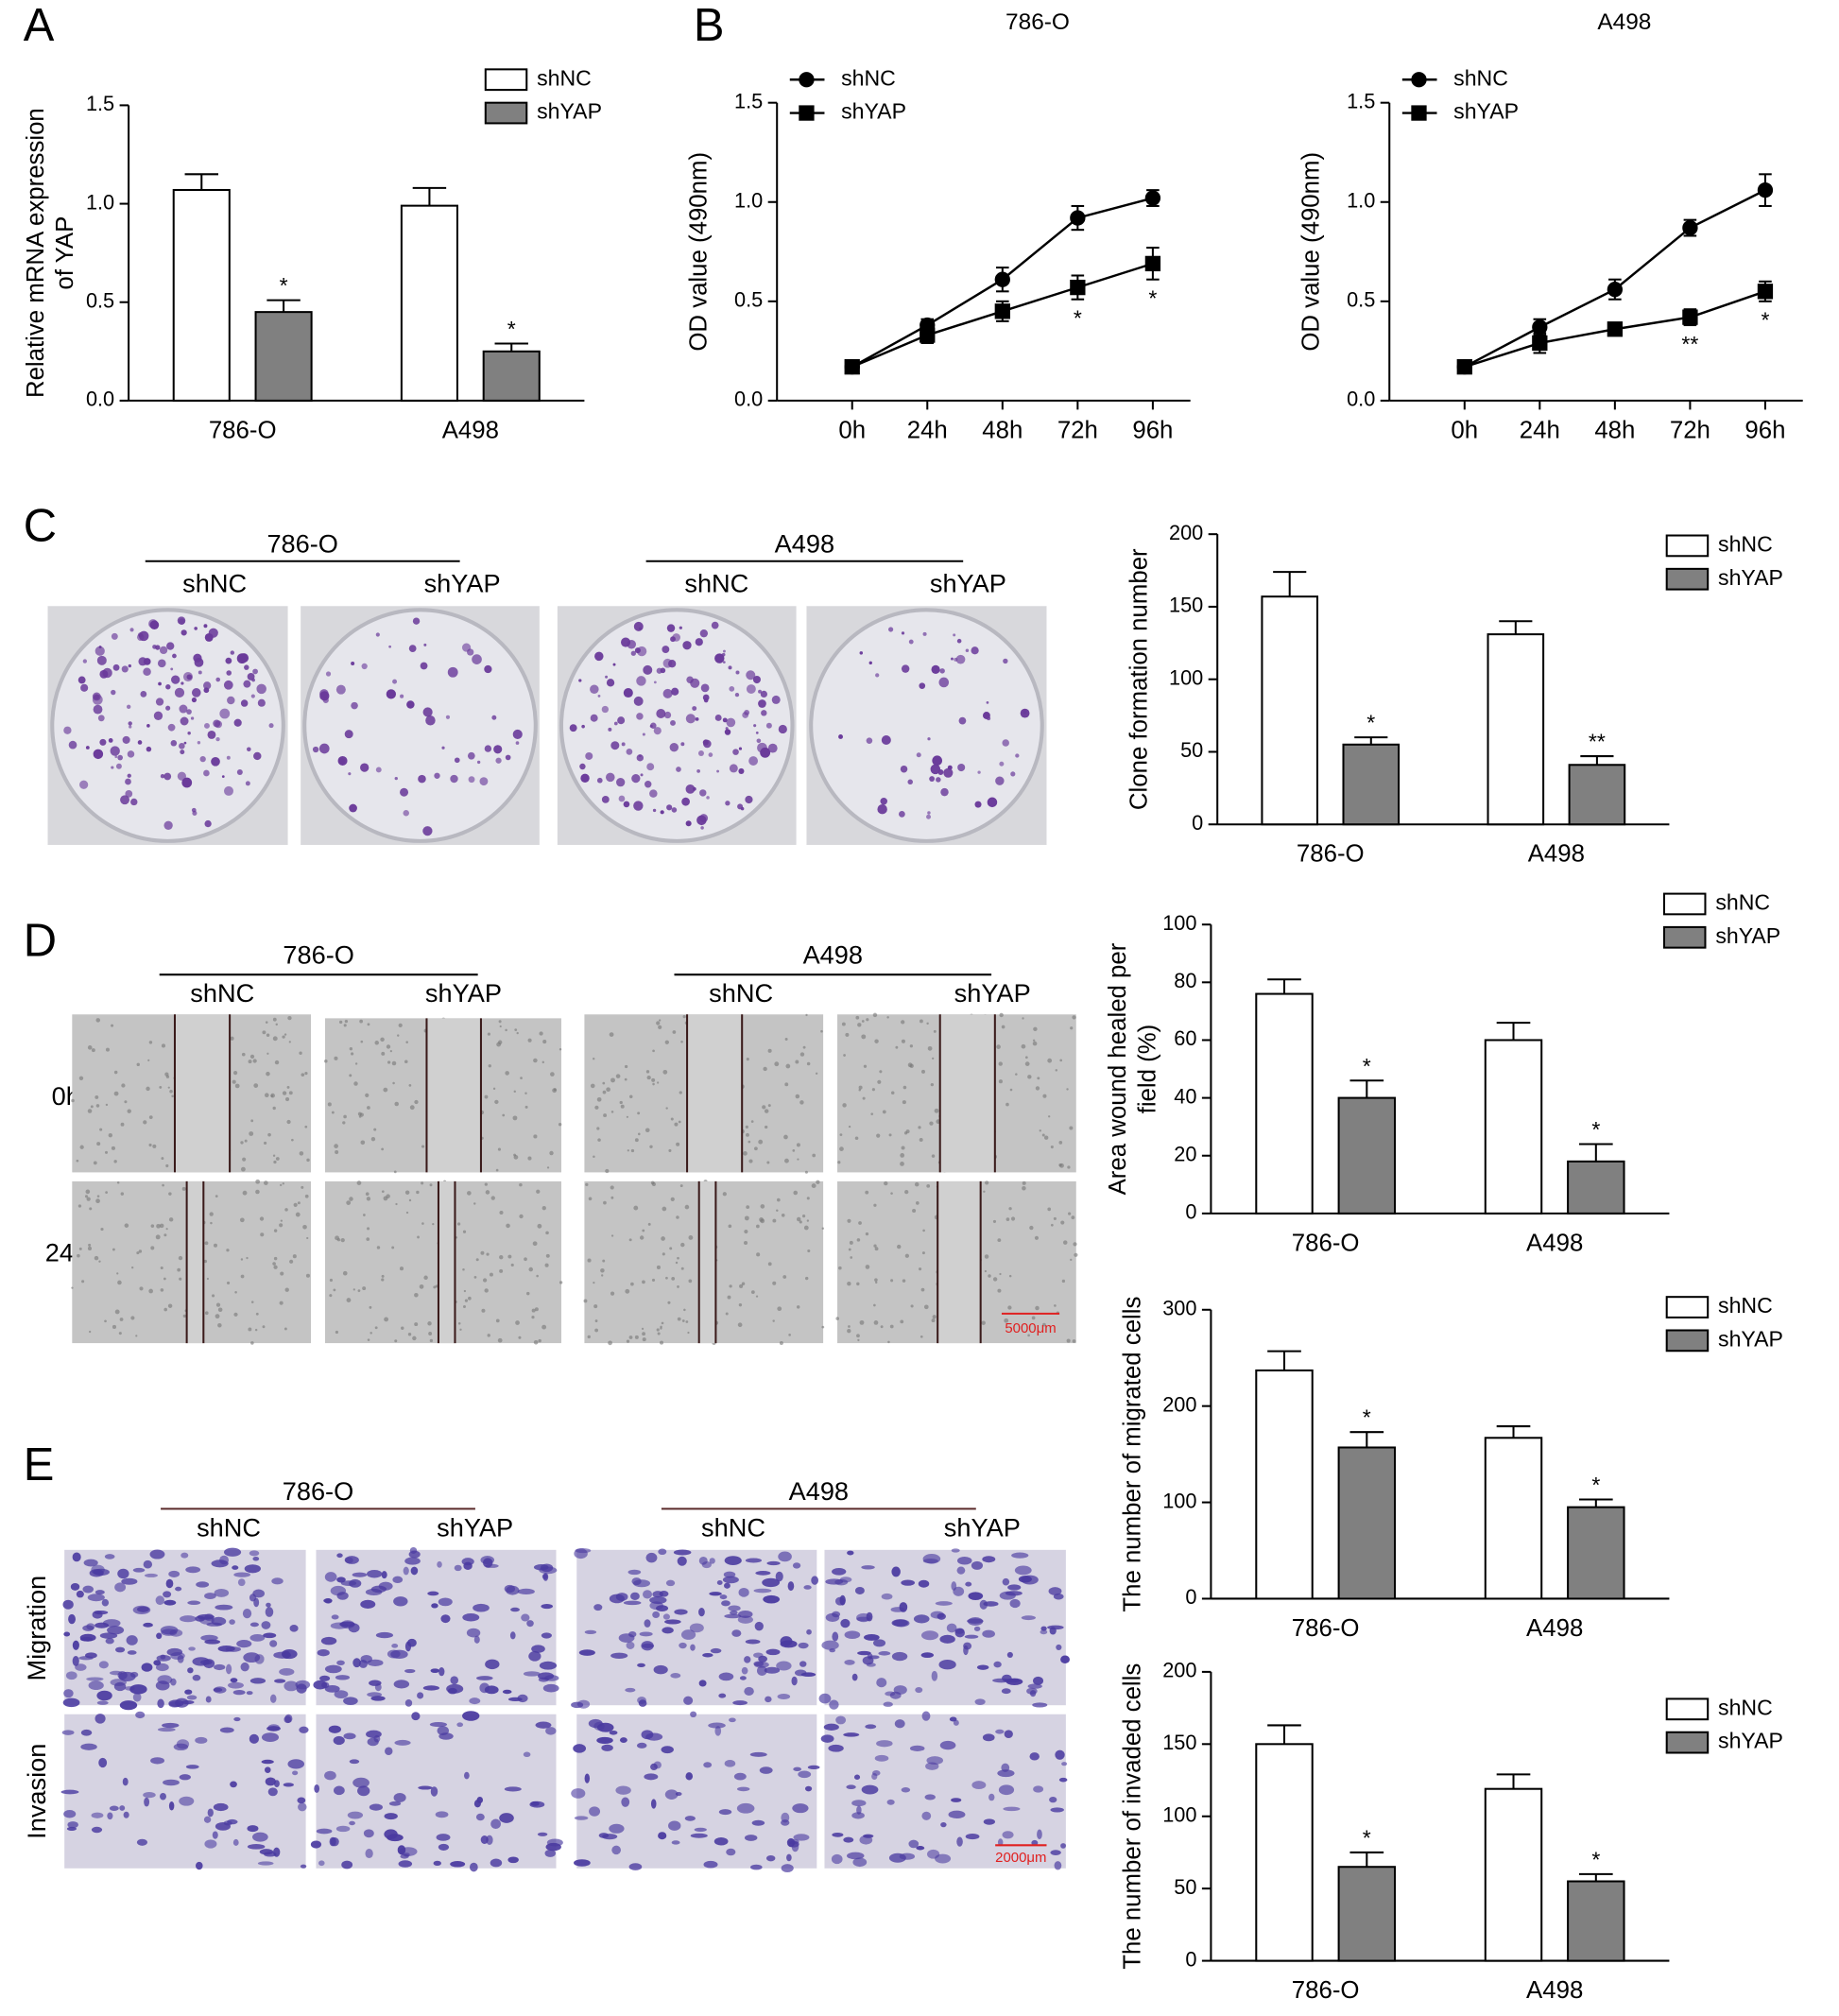 This screenshot has height=2016, width=1839. Describe the element at coordinates (1139, 679) in the screenshot. I see `y-axis-label: Clone formation number` at that location.